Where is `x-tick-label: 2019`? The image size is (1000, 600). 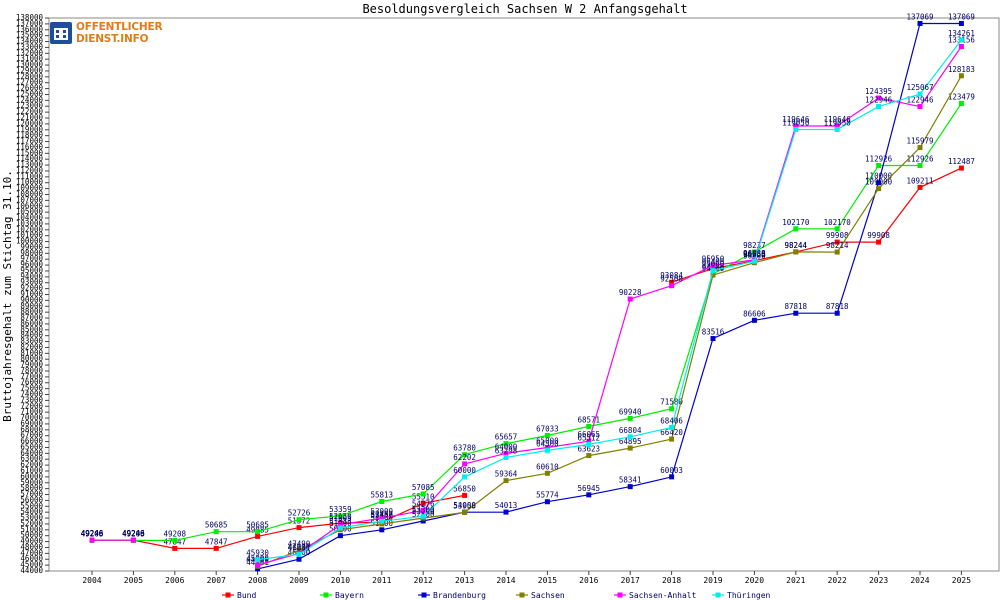
x-tick-label: 2019 is located at coordinates (712, 580).